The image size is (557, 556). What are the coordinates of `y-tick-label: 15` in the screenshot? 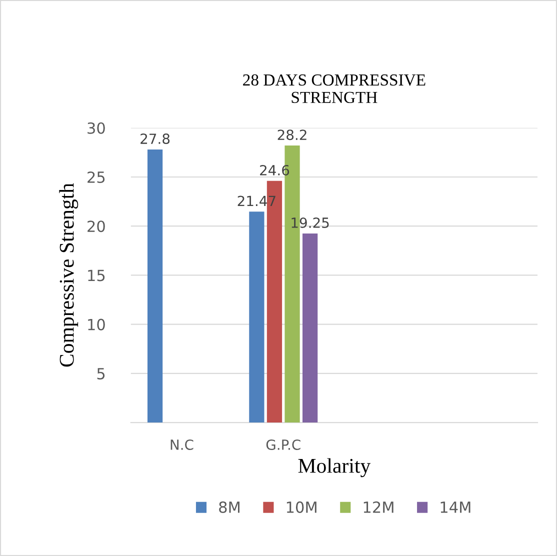 It's located at (96, 276).